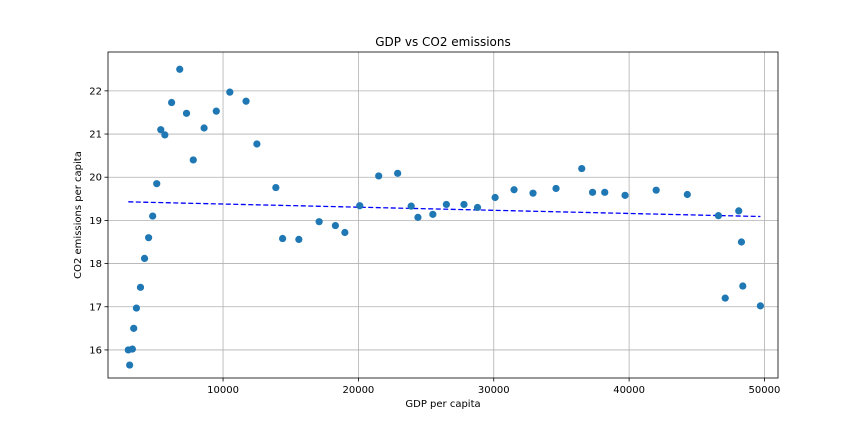 This screenshot has height=432, width=864. What do you see at coordinates (442, 42) in the screenshot?
I see `chart-title: GDP vs CO2 emissions` at bounding box center [442, 42].